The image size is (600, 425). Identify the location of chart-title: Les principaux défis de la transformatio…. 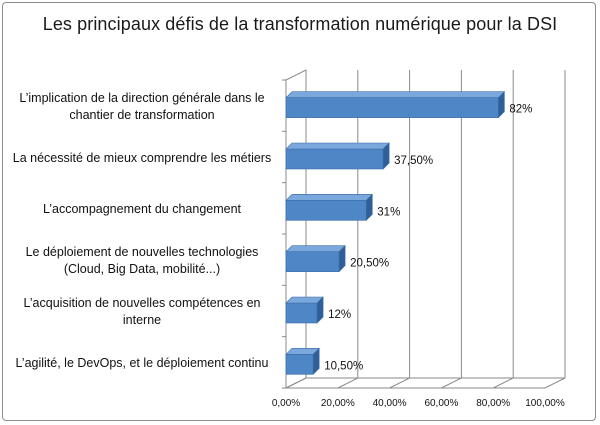
(300, 24).